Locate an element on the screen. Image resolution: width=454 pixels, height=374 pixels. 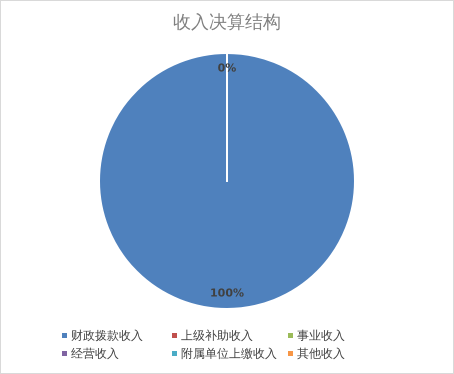
legend-label: 经营收入 is located at coordinates (95, 353).